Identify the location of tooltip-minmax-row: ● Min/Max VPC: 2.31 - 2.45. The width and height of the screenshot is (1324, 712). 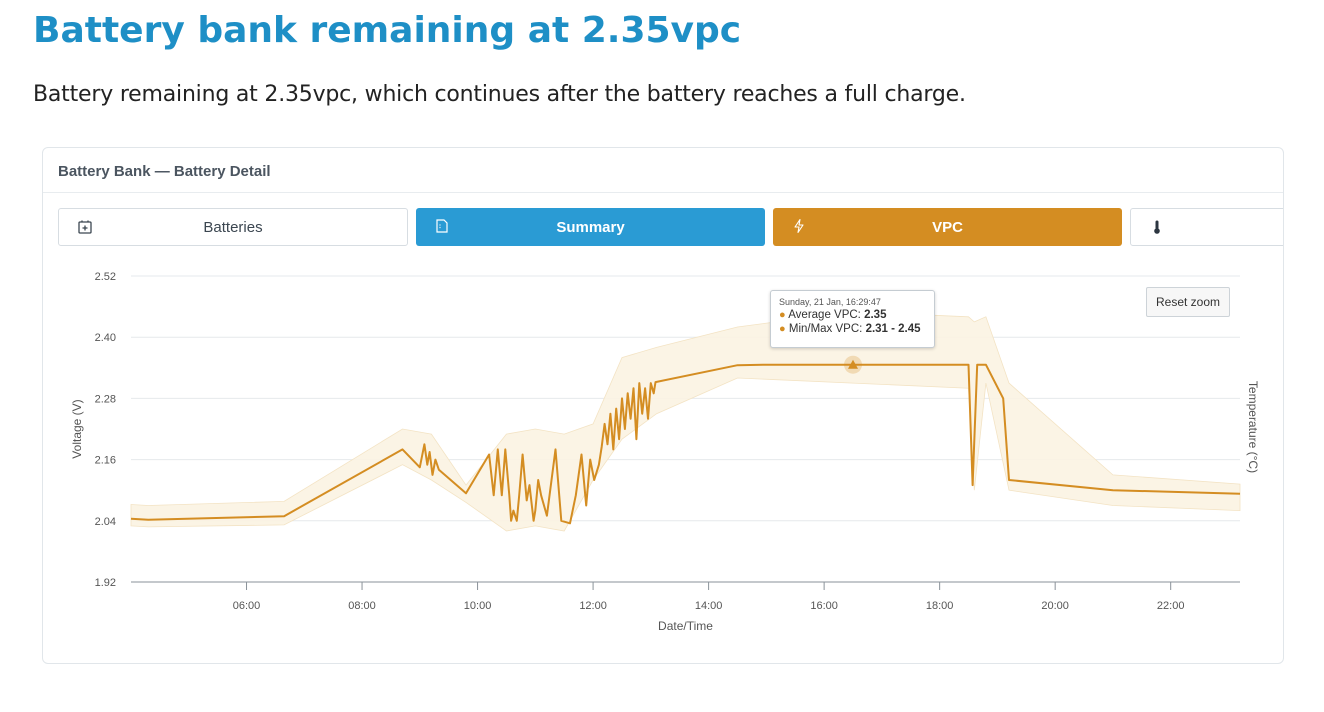
(852, 329).